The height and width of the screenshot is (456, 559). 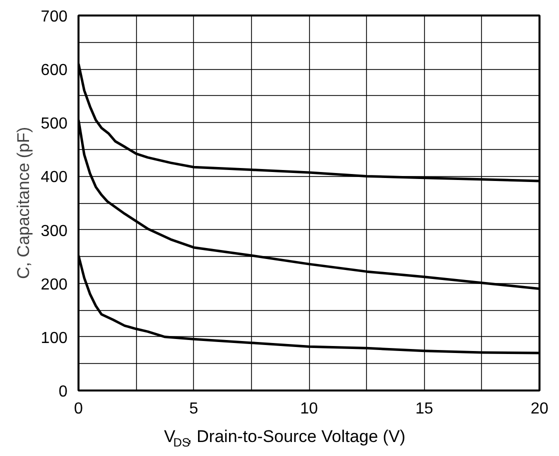 What do you see at coordinates (54, 338) in the screenshot?
I see `y-tick-label: 100` at bounding box center [54, 338].